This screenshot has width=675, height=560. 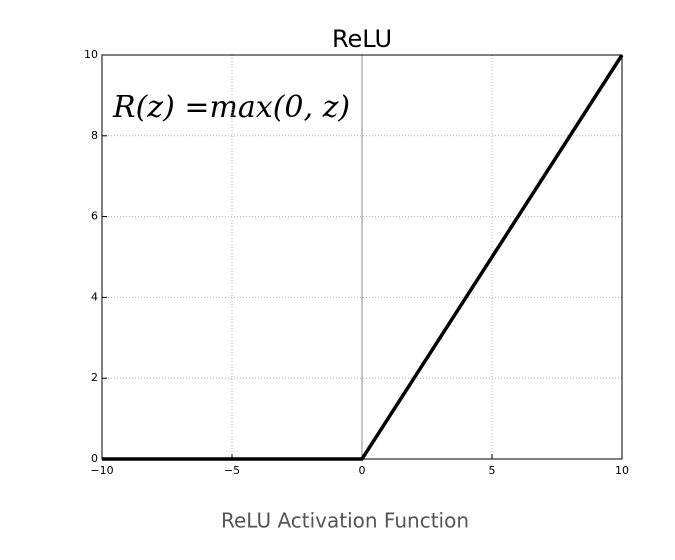 I want to click on annotation: R(z) =max(0, z), so click(x=231, y=107).